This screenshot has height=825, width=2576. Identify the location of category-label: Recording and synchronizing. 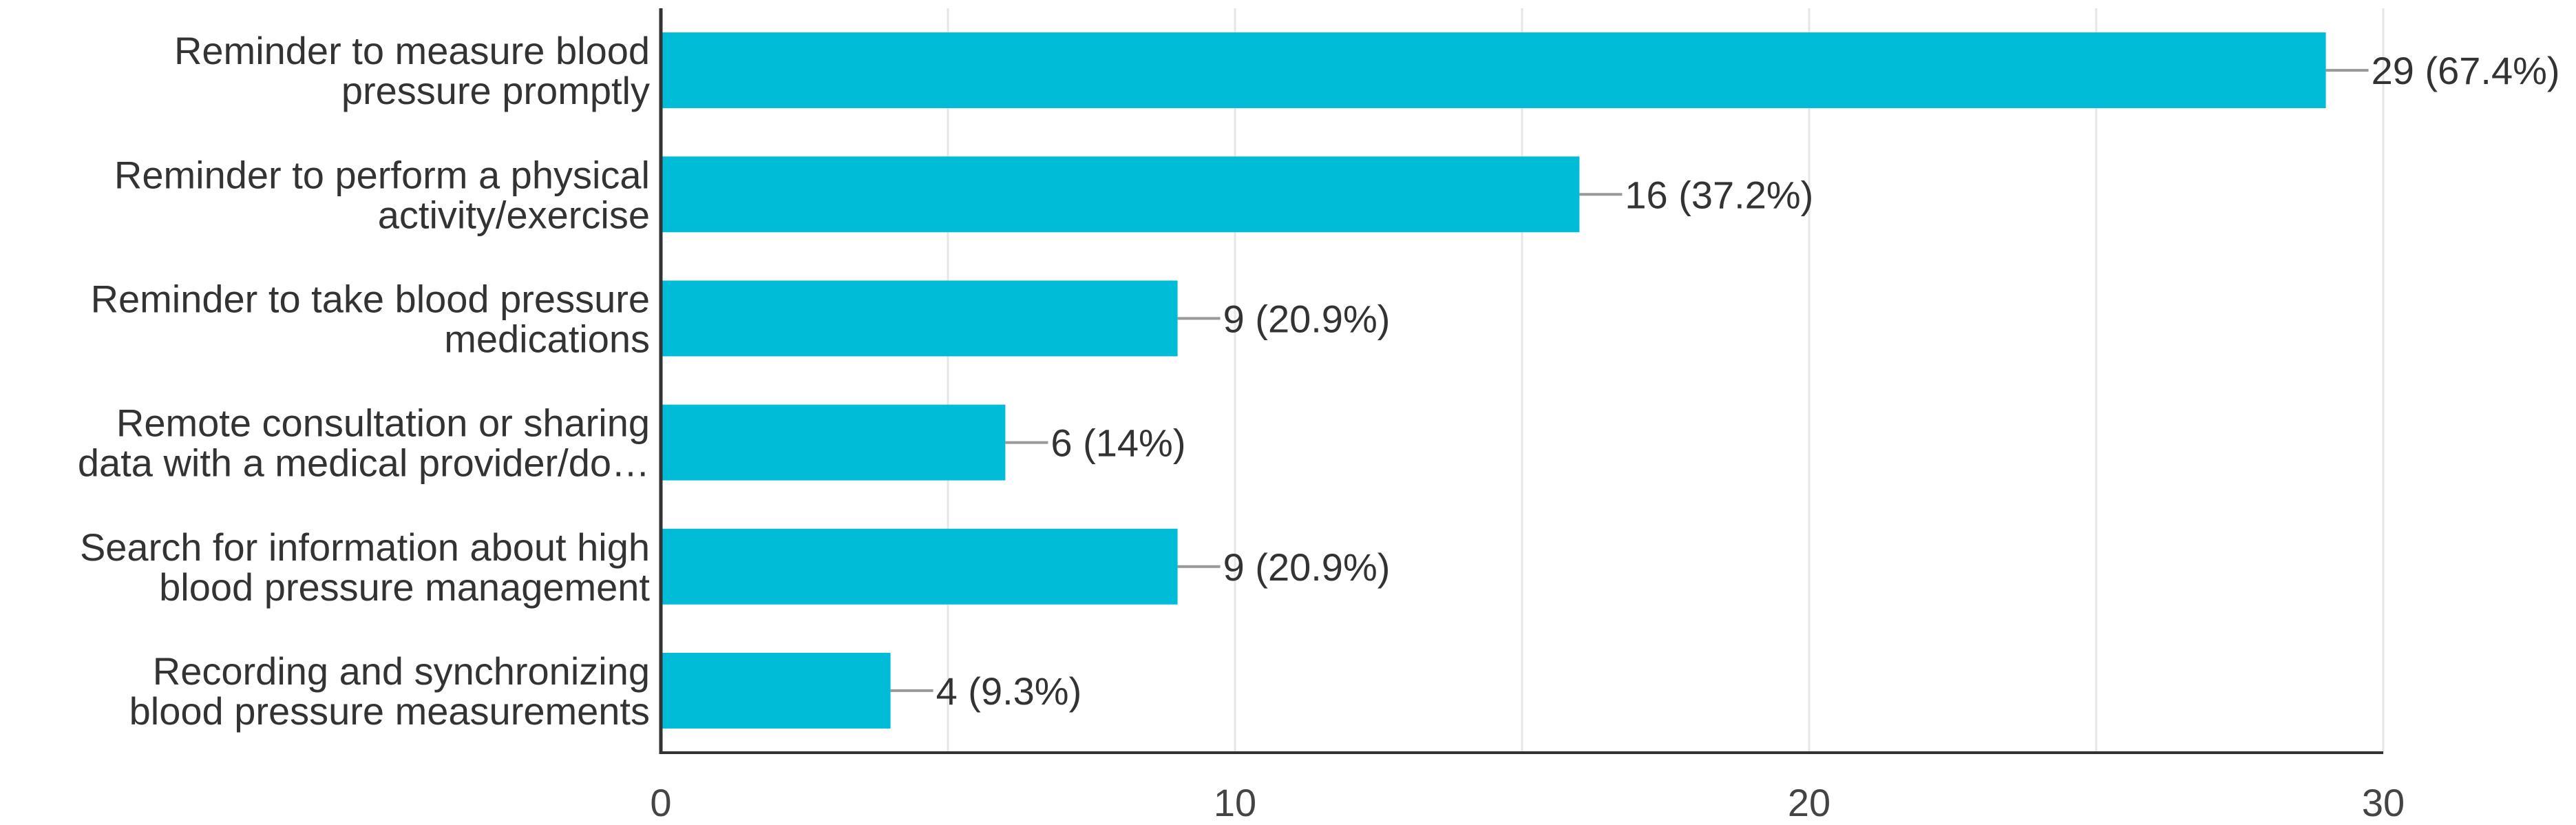
(402, 671).